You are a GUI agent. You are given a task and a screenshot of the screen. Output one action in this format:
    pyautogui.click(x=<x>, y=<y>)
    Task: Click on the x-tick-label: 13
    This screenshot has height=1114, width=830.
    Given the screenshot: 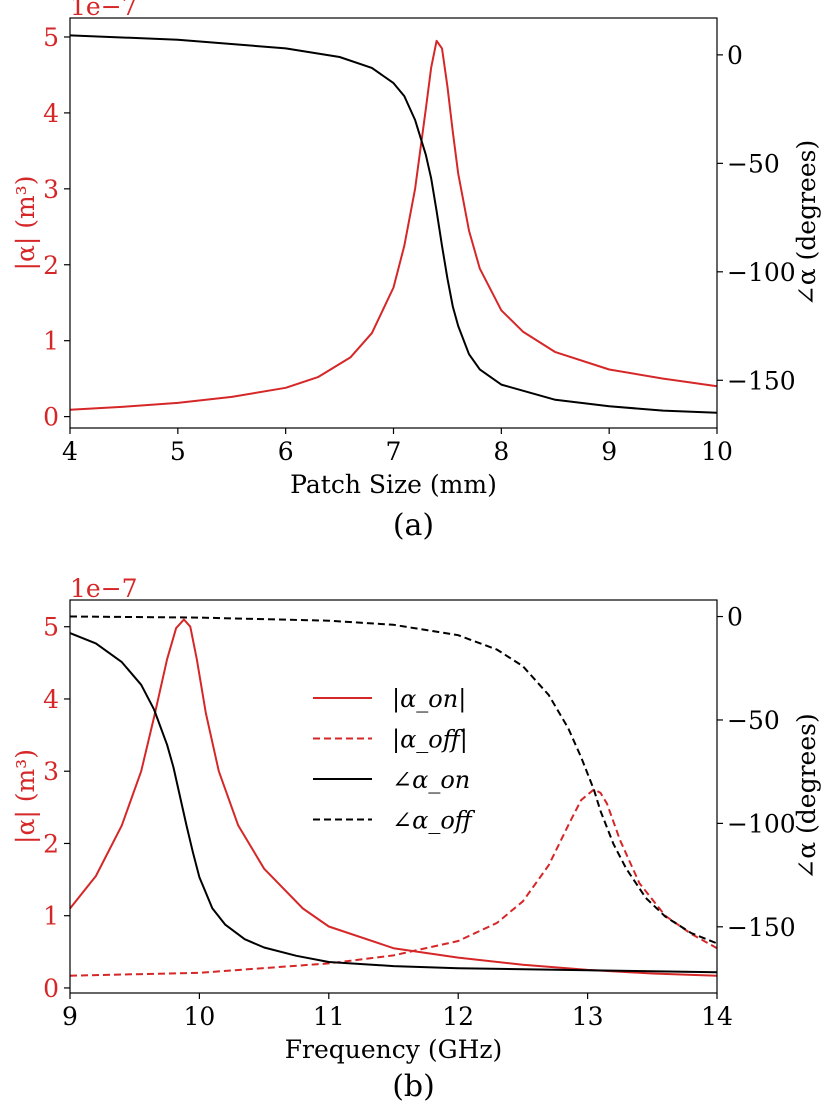 What is the action you would take?
    pyautogui.click(x=588, y=1016)
    